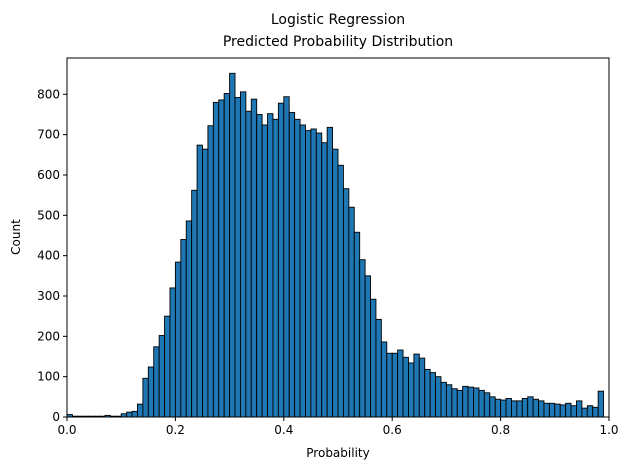  I want to click on y-tick-label: 700, so click(48, 135).